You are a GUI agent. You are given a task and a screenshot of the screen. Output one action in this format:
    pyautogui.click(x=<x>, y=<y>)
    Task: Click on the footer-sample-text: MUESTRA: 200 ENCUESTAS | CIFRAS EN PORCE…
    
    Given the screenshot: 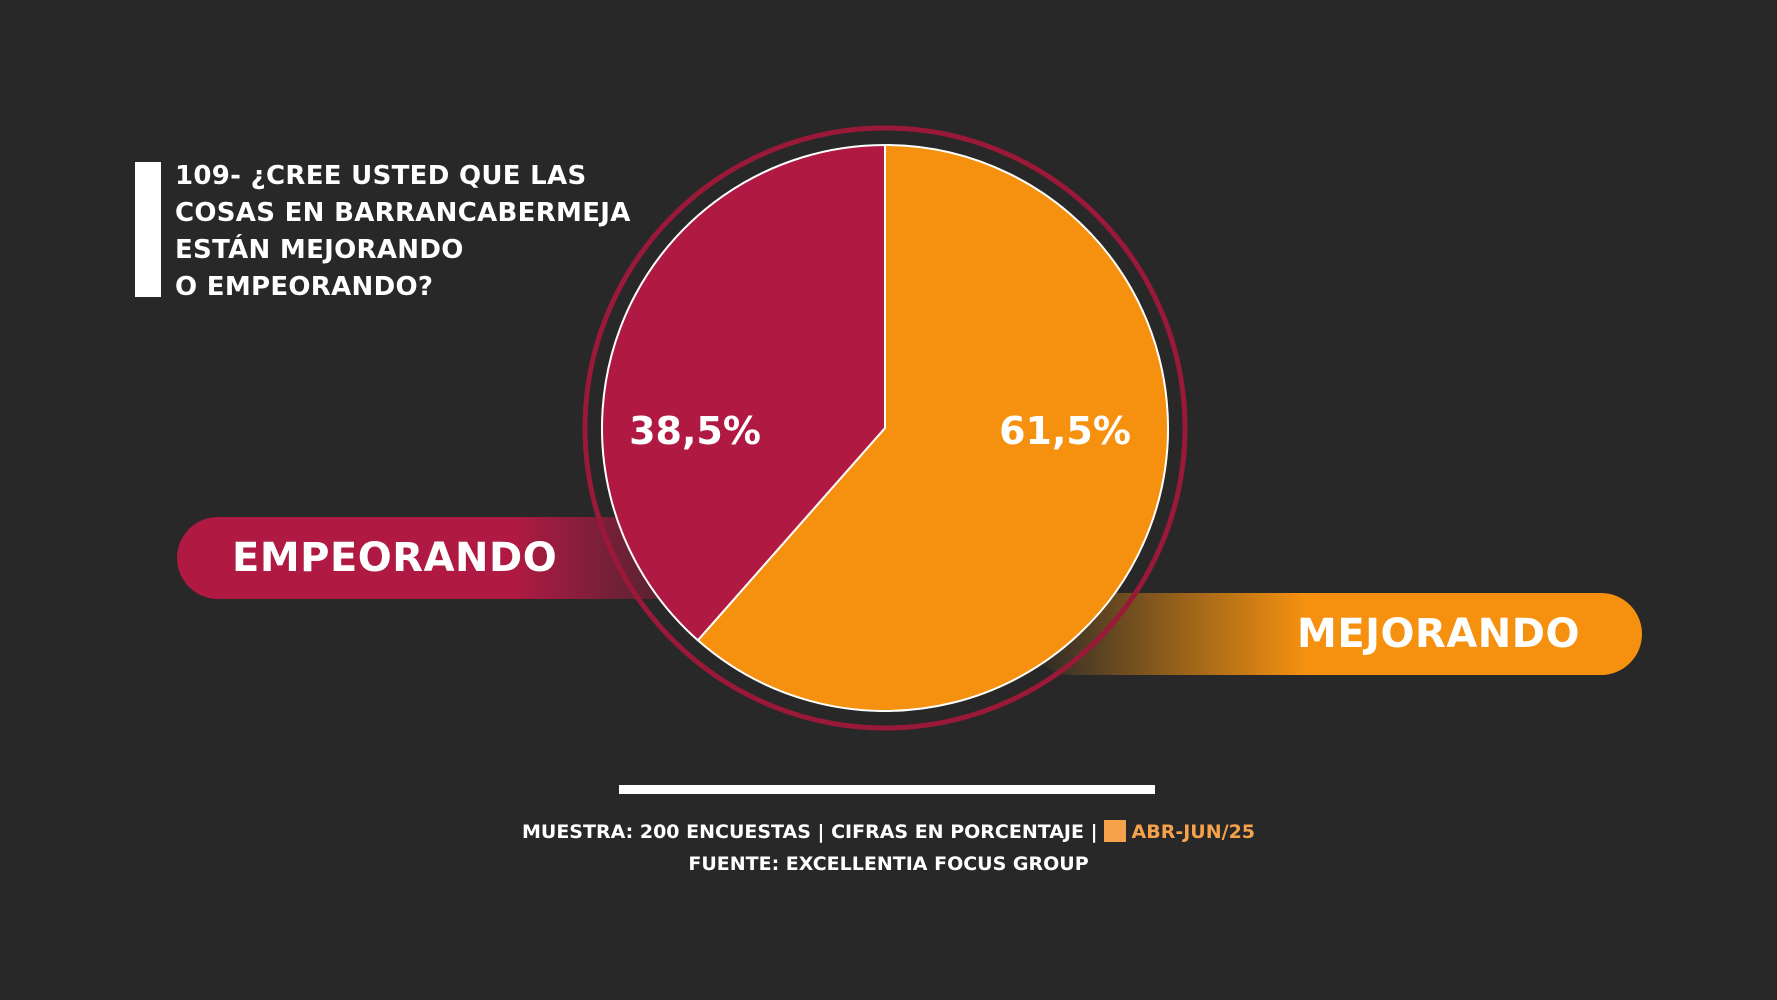 What is the action you would take?
    pyautogui.click(x=809, y=832)
    